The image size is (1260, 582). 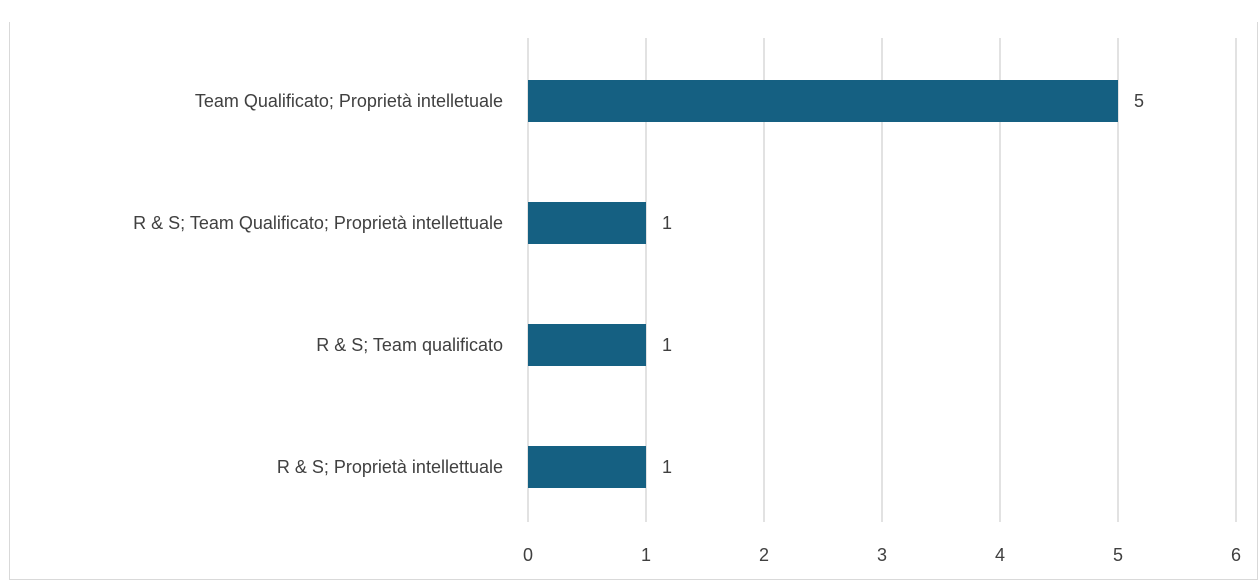 What do you see at coordinates (764, 555) in the screenshot?
I see `x-tick-label: 2` at bounding box center [764, 555].